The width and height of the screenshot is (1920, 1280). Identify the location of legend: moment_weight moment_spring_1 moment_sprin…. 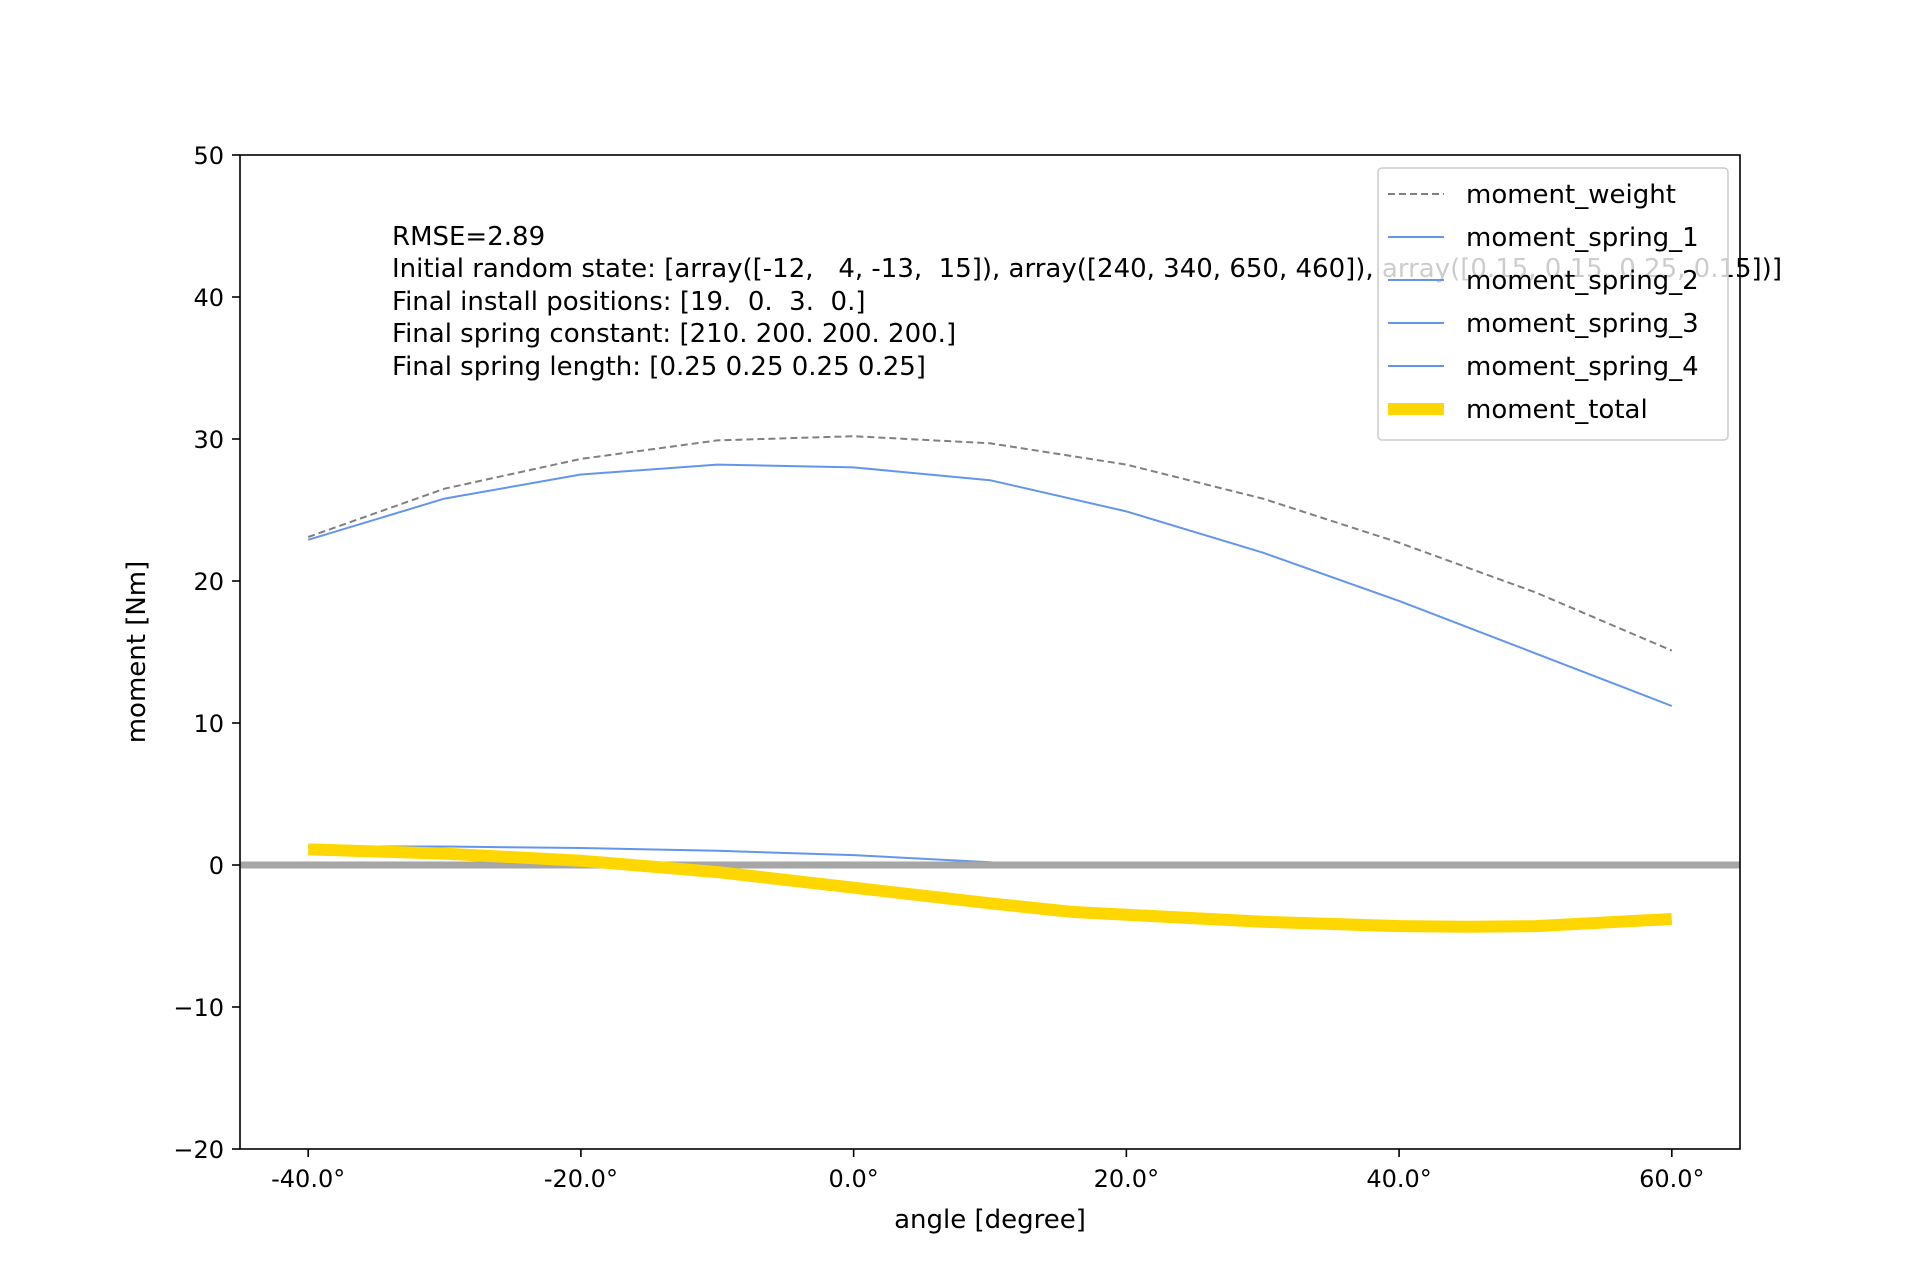
(1553, 304).